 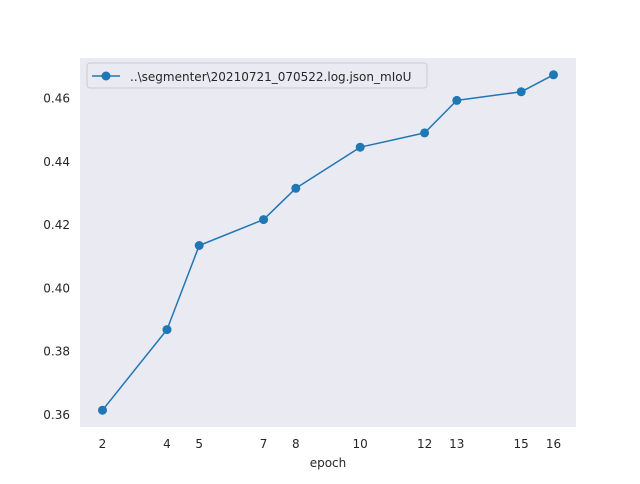 What do you see at coordinates (456, 444) in the screenshot?
I see `x-tick-label: 13` at bounding box center [456, 444].